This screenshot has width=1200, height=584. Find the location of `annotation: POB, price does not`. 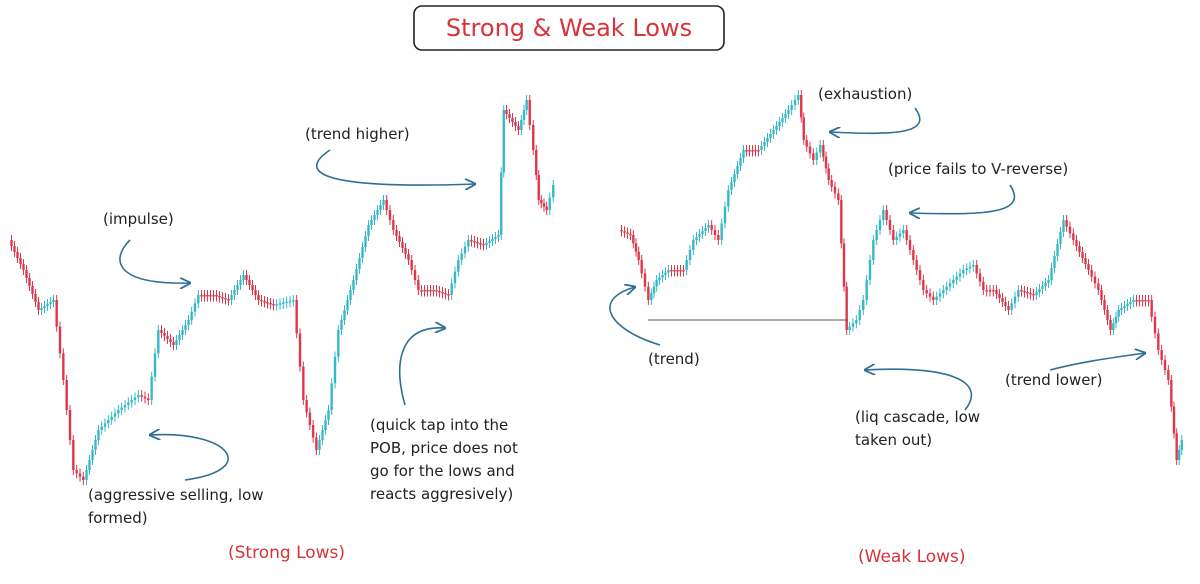

annotation: POB, price does not is located at coordinates (444, 448).